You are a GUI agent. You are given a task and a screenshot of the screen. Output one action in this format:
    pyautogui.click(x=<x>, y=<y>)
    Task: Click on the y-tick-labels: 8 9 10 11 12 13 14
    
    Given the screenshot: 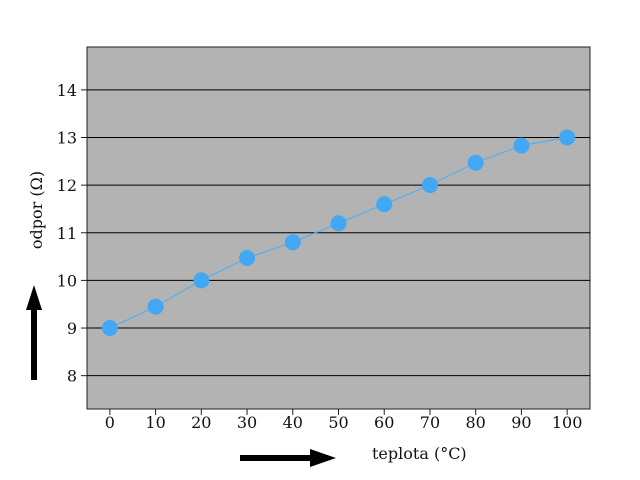 What is the action you would take?
    pyautogui.click(x=72, y=233)
    